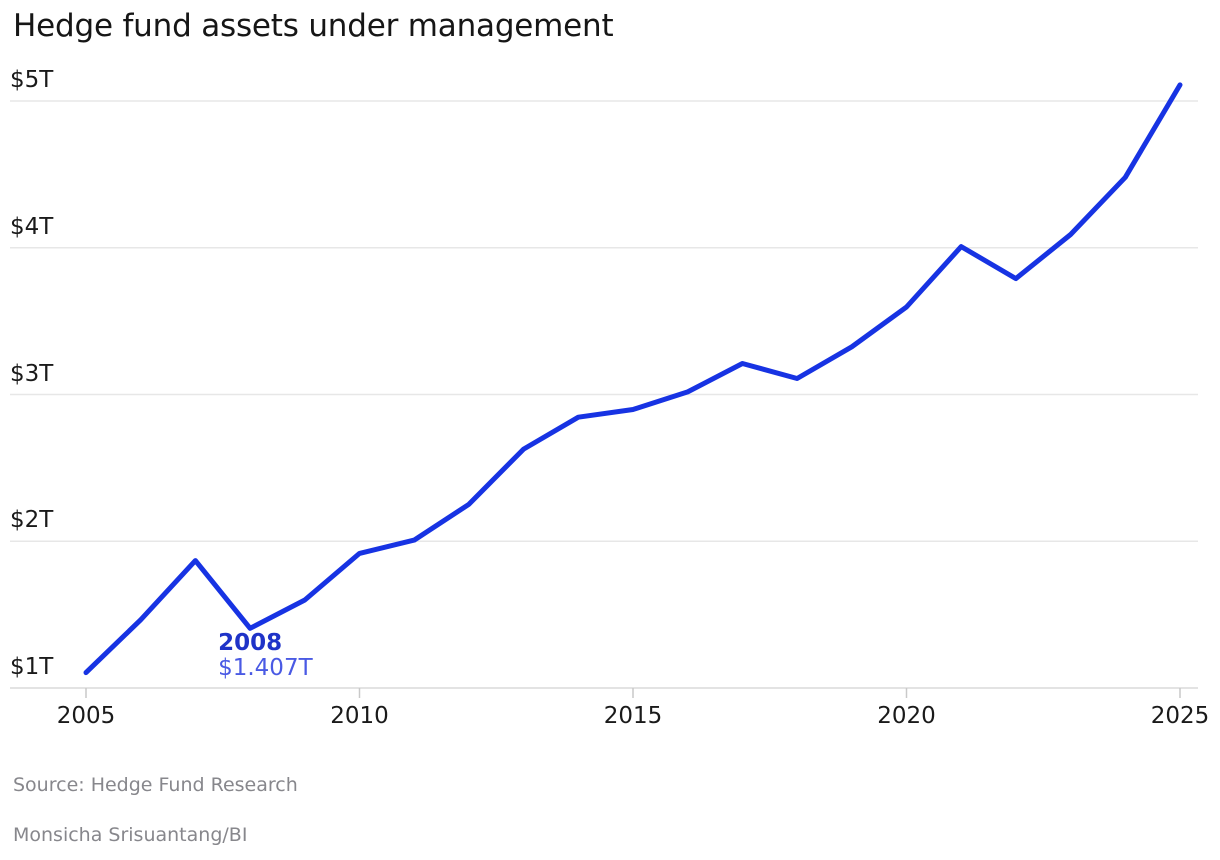 The width and height of the screenshot is (1220, 860). Describe the element at coordinates (32, 667) in the screenshot. I see `y-axis-label-1t: $1T` at that location.